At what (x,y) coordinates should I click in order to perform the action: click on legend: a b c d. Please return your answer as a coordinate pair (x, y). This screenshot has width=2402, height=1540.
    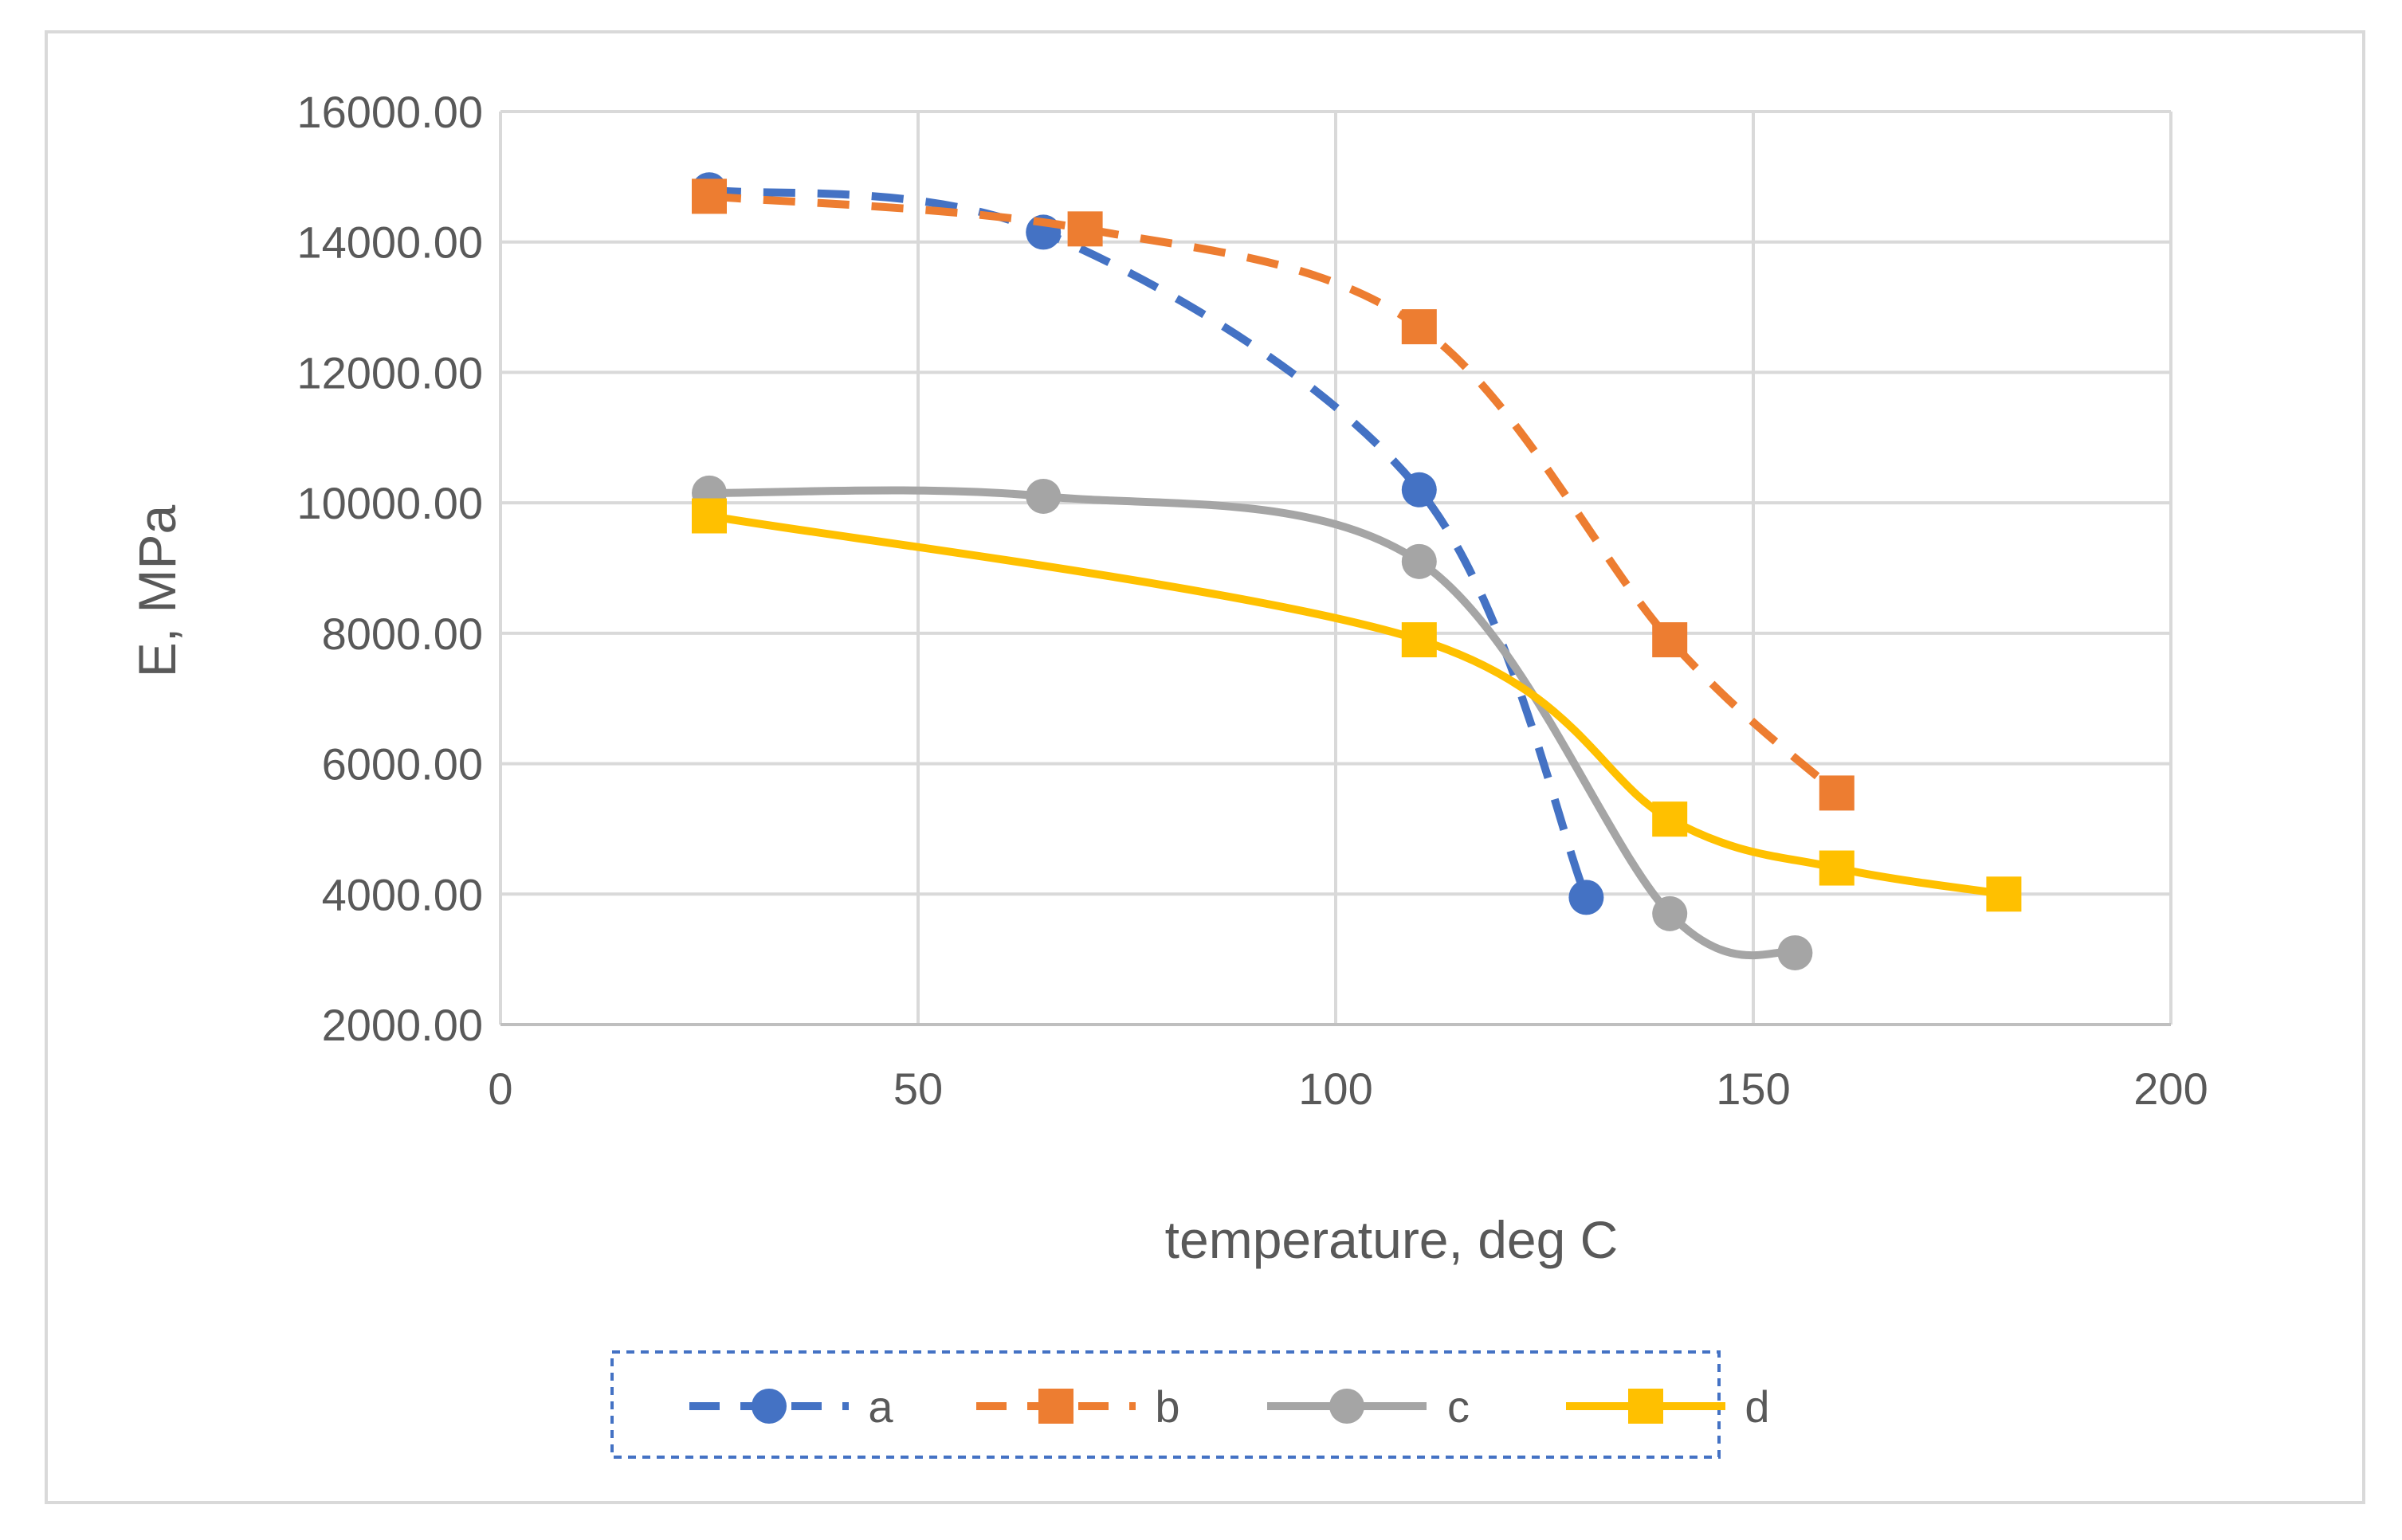
    Looking at the image, I should click on (1190, 1404).